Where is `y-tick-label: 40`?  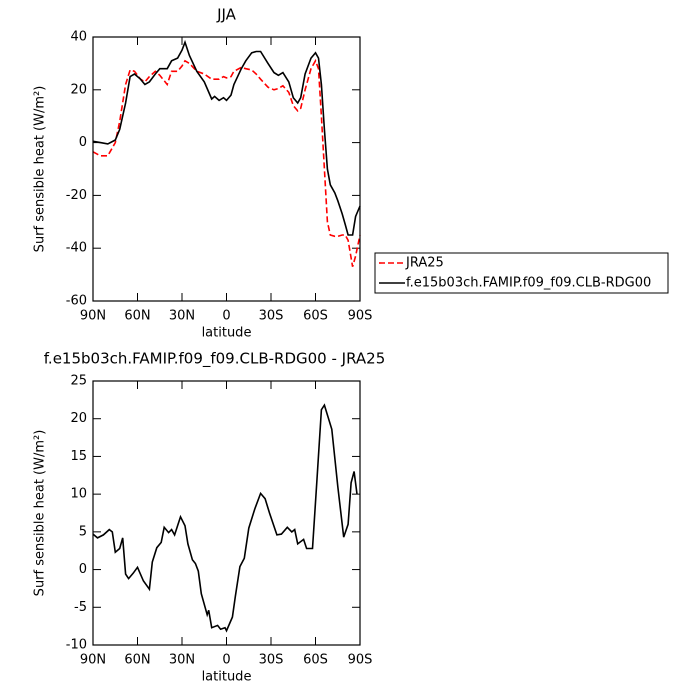
y-tick-label: 40 is located at coordinates (78, 37).